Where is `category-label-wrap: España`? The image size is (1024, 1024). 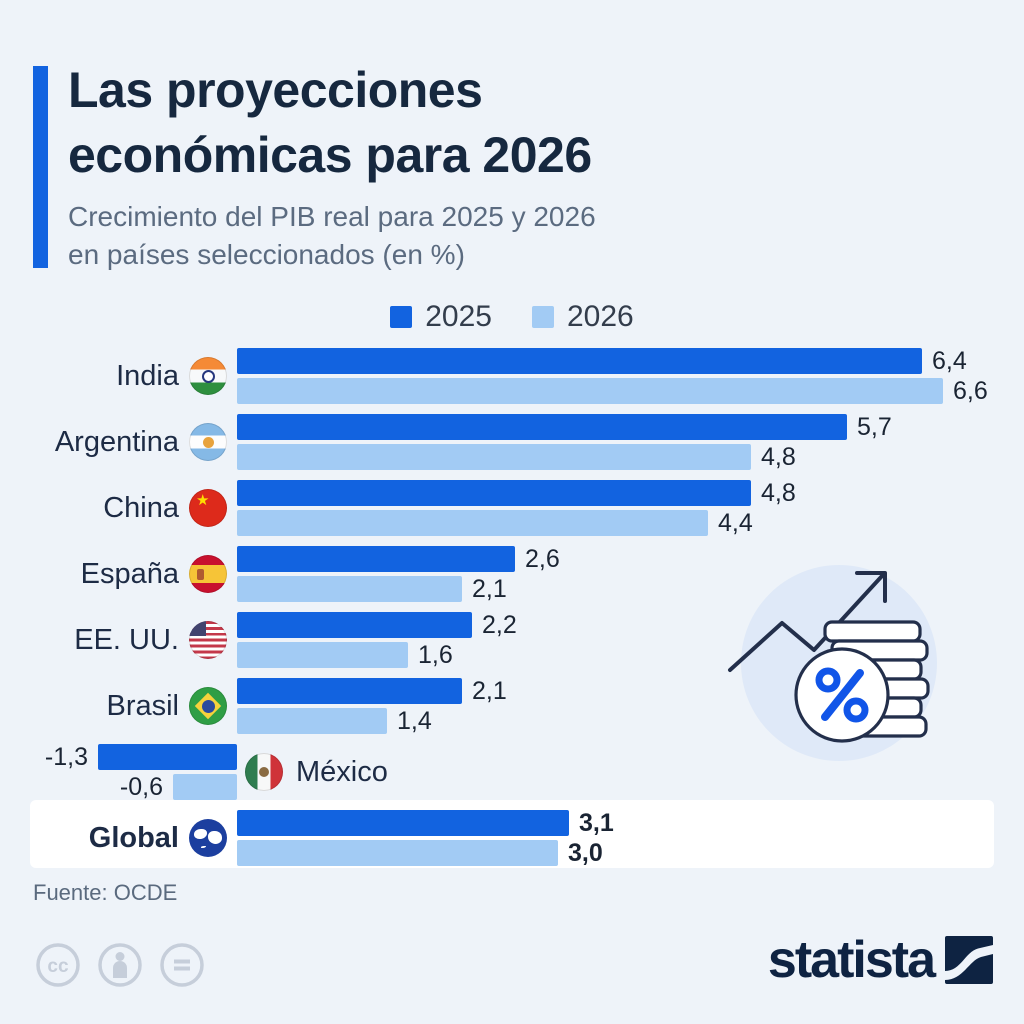
category-label-wrap: España is located at coordinates (128, 574).